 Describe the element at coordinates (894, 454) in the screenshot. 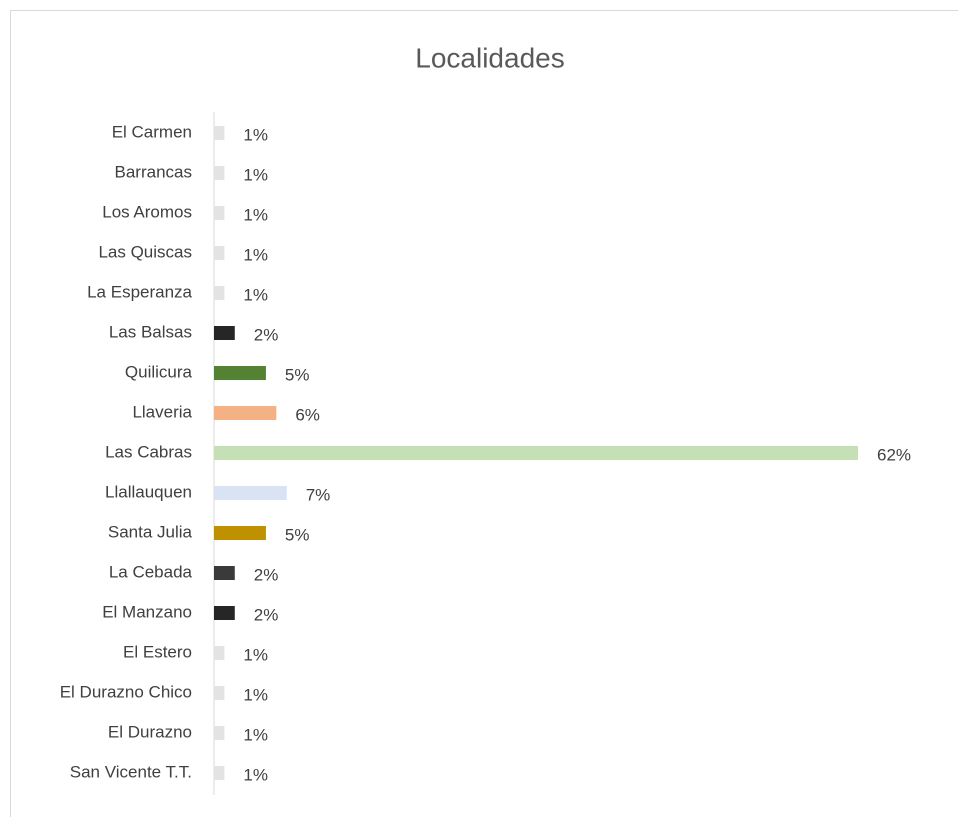

I see `data-label: 62%` at that location.